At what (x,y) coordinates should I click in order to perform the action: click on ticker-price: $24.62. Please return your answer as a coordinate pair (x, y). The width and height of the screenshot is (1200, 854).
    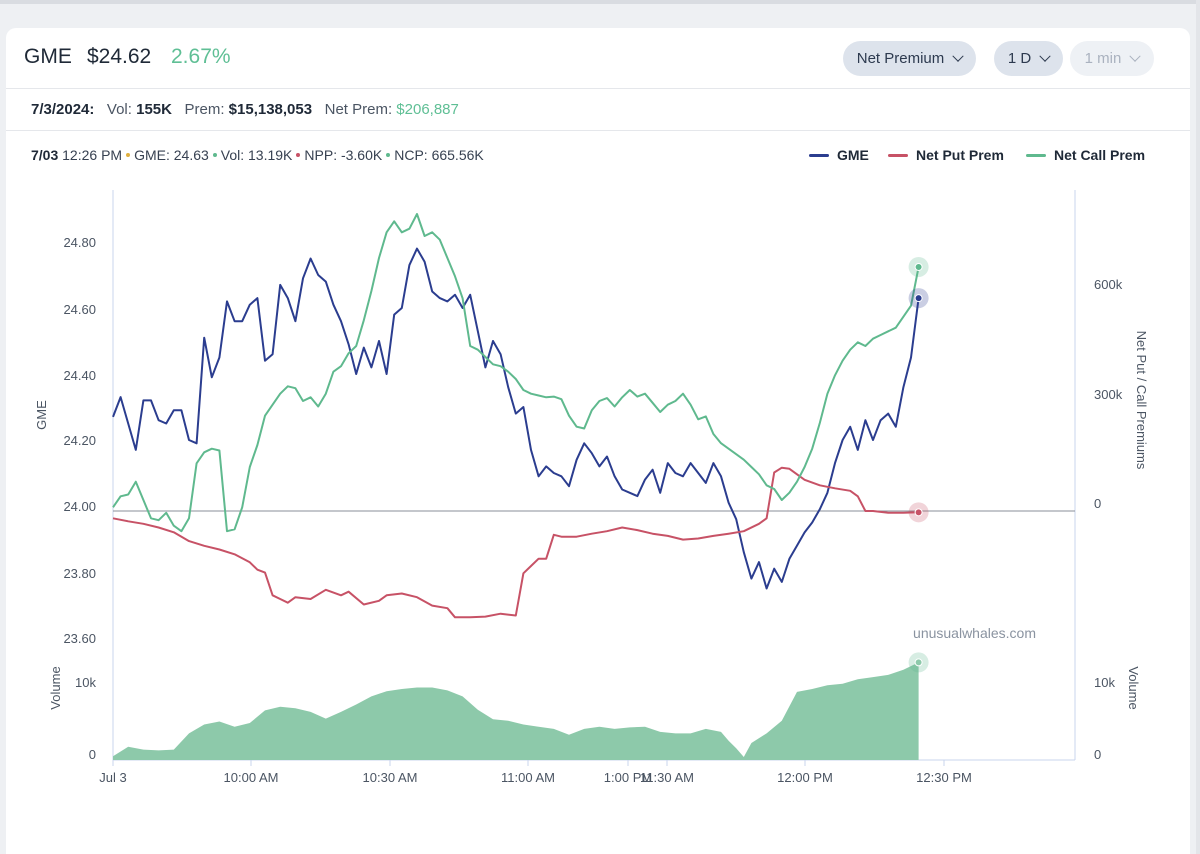
    Looking at the image, I should click on (119, 56).